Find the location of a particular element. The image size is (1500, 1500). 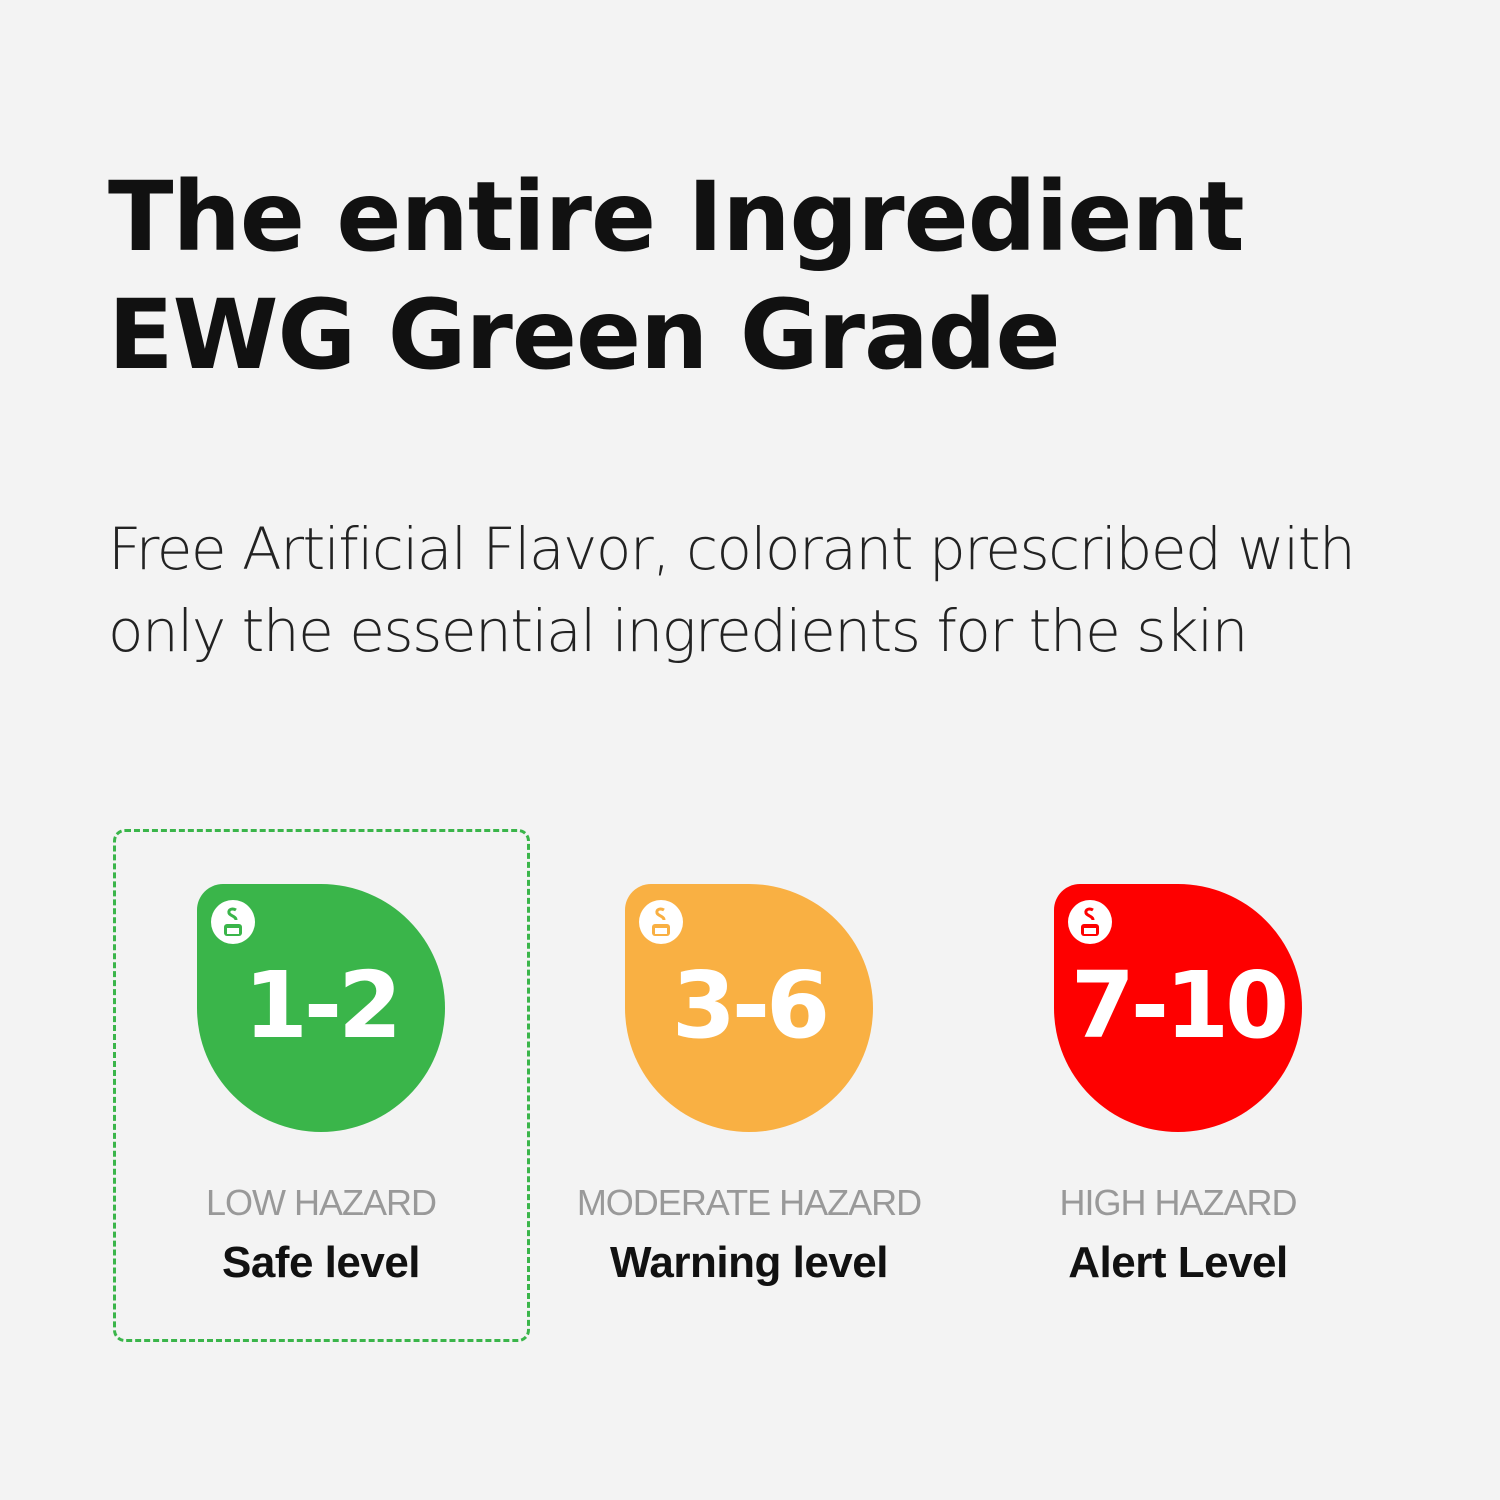

grade-badge: 7-10 is located at coordinates (1178, 1008).